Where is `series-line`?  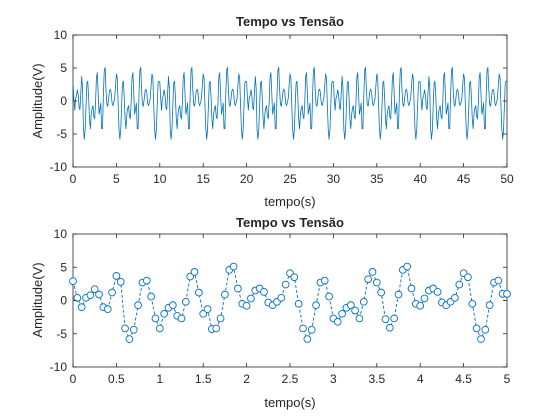
series-line is located at coordinates (290, 103).